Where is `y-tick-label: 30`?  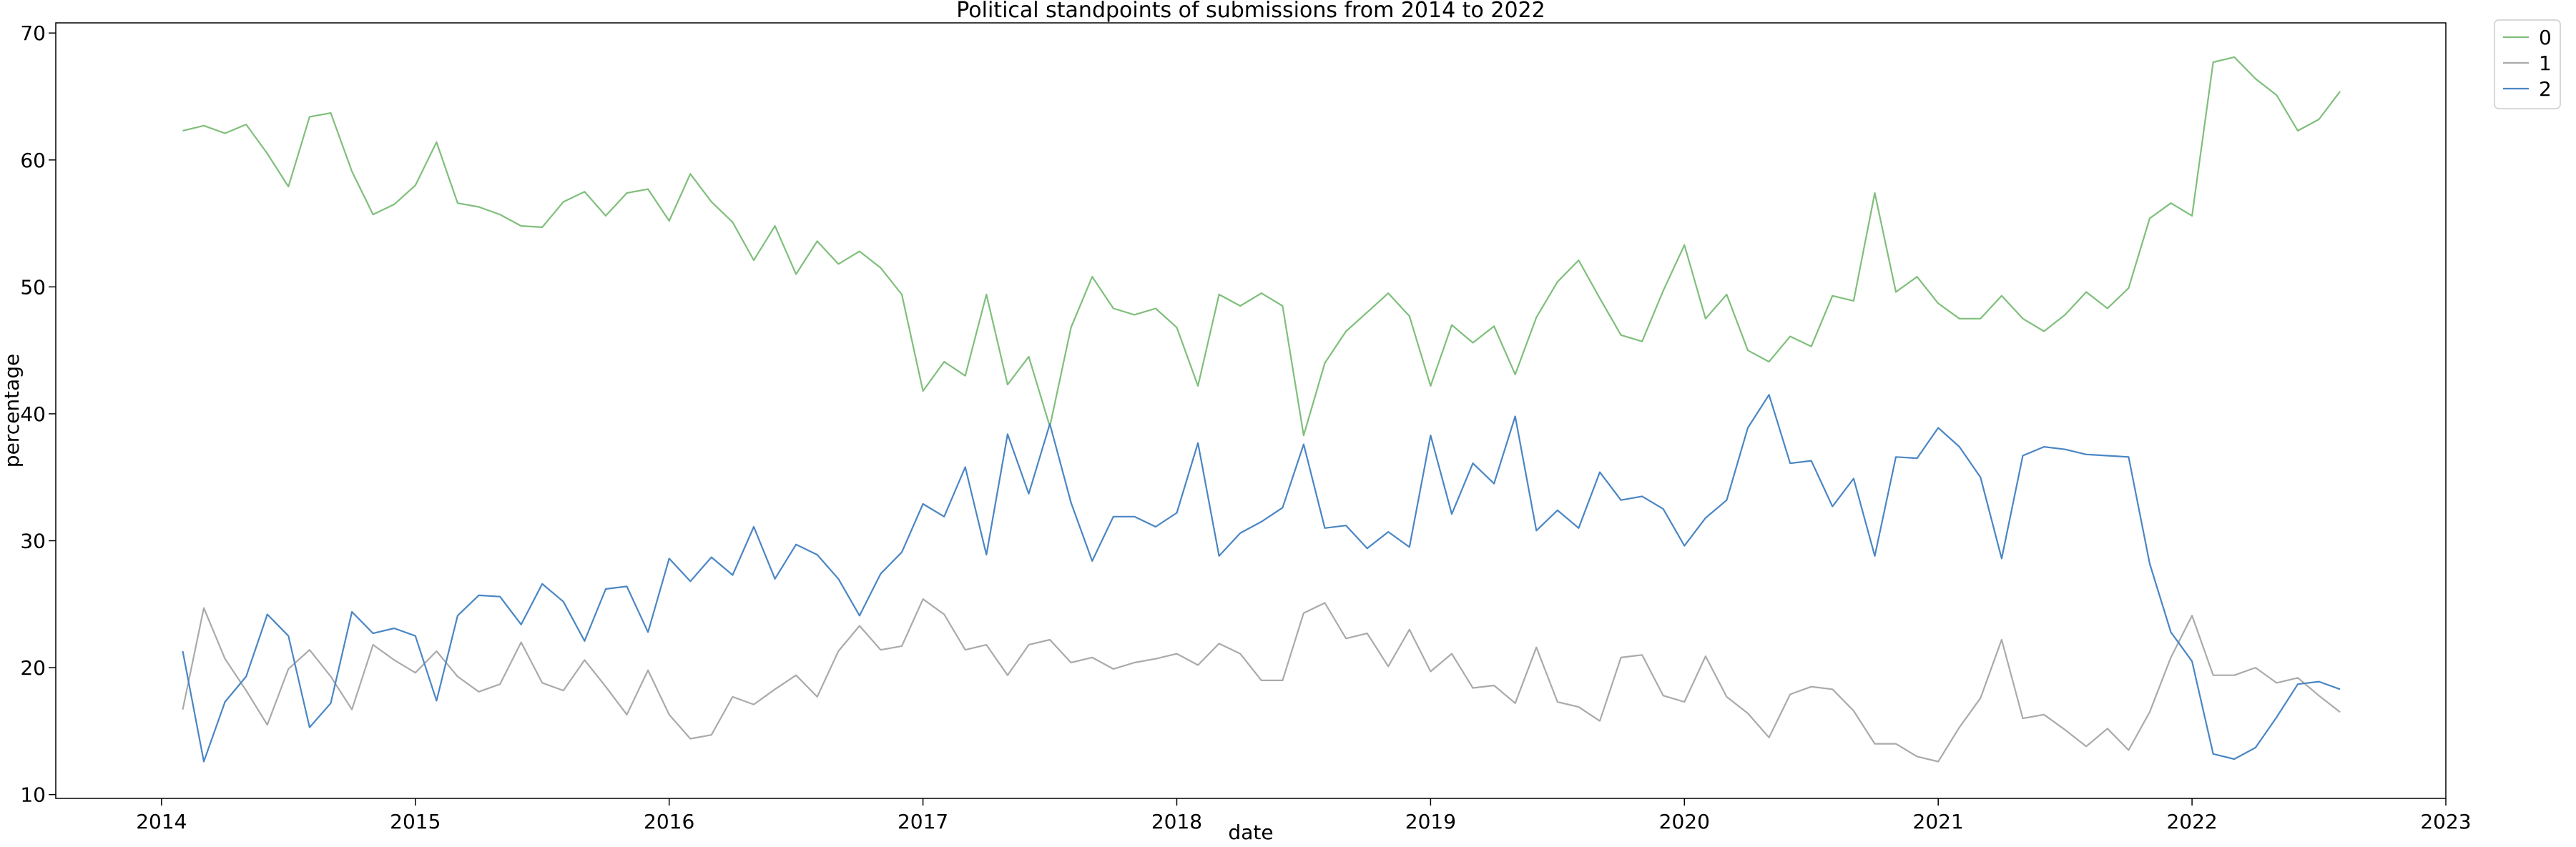 y-tick-label: 30 is located at coordinates (33, 541).